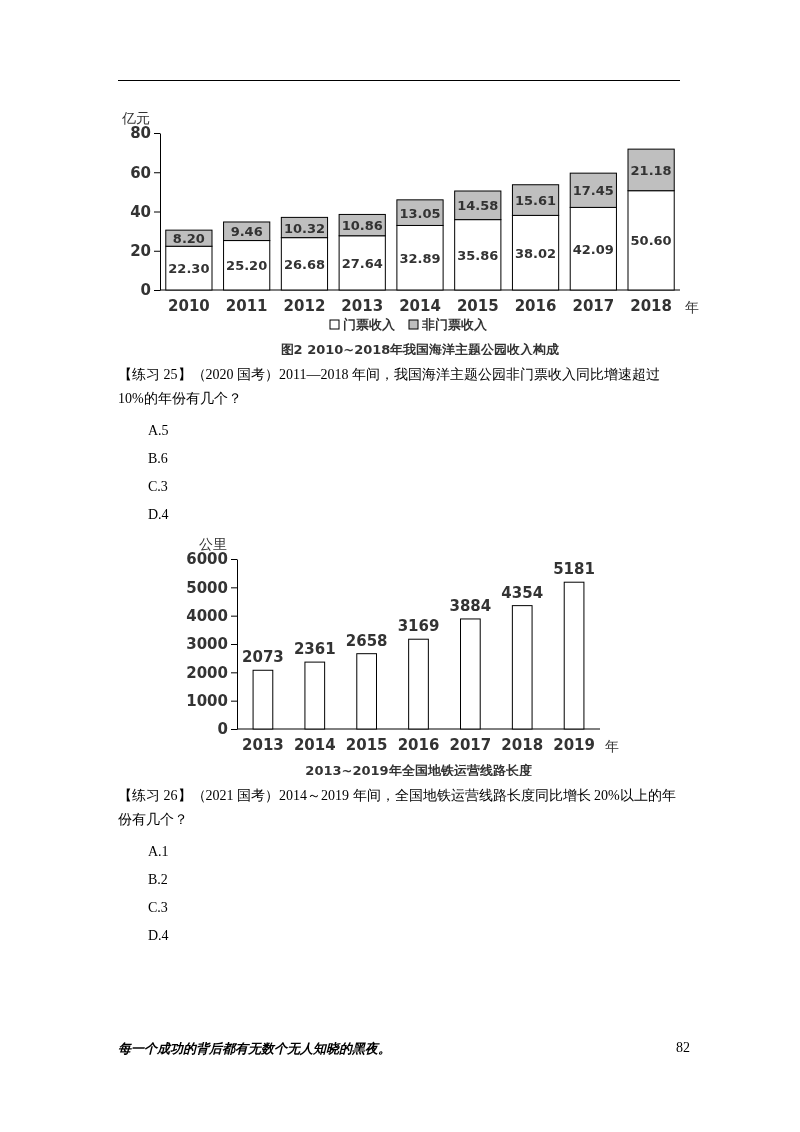 The height and width of the screenshot is (1132, 800). What do you see at coordinates (246, 232) in the screenshot?
I see `data-label: 9.46` at bounding box center [246, 232].